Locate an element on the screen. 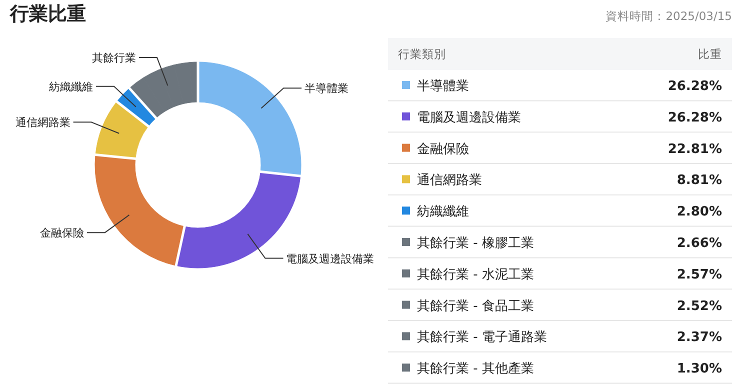 This screenshot has width=740, height=391. legend-label: 電腦及週邊設備業 is located at coordinates (469, 118).